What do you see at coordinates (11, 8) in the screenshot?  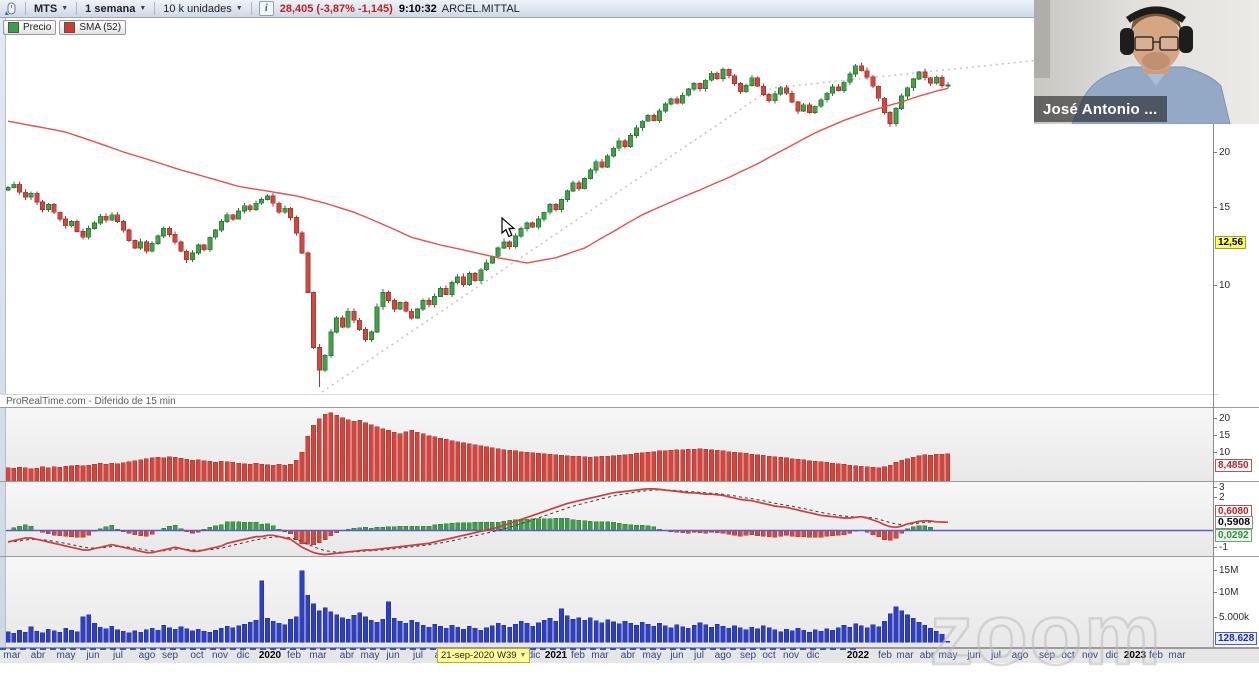 I see `pointer-tool-icon` at bounding box center [11, 8].